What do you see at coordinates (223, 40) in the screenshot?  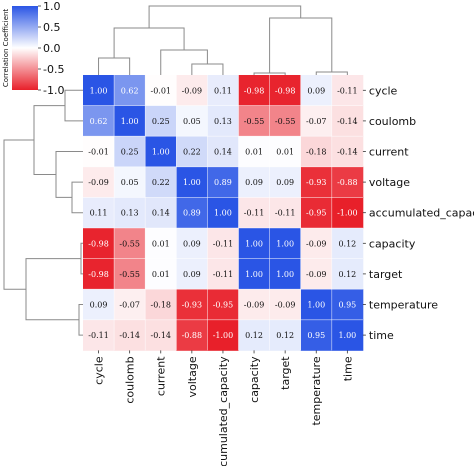 I see `column-dendrogram` at bounding box center [223, 40].